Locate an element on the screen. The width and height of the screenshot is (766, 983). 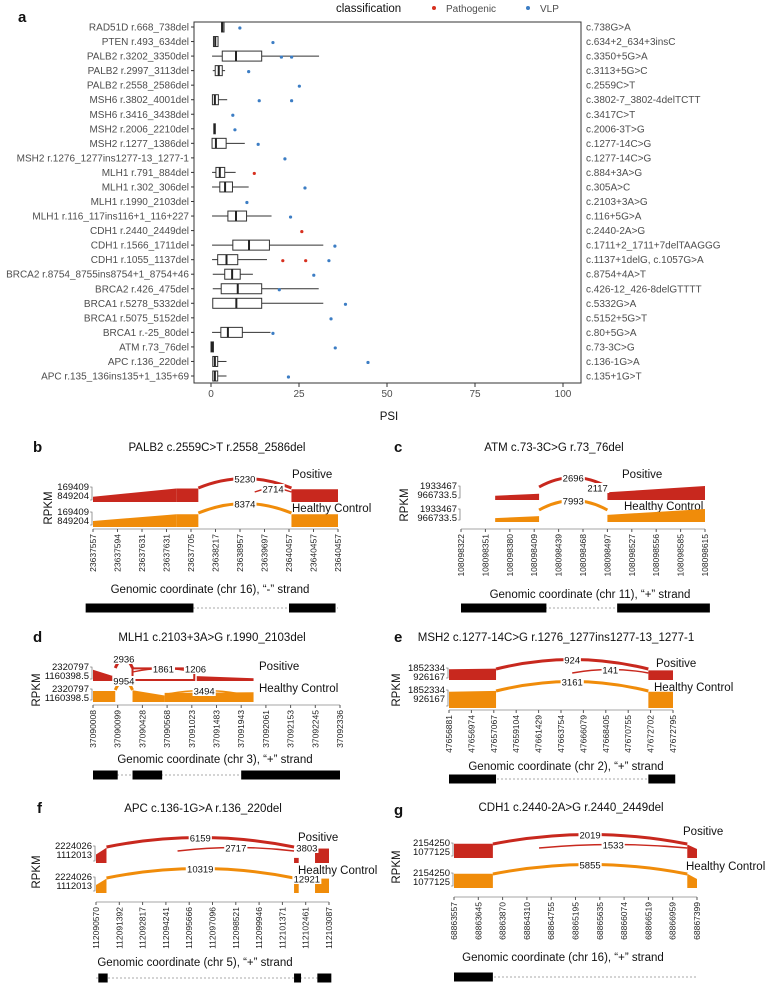
variant-label: c.2103+3A>G is located at coordinates (617, 202).